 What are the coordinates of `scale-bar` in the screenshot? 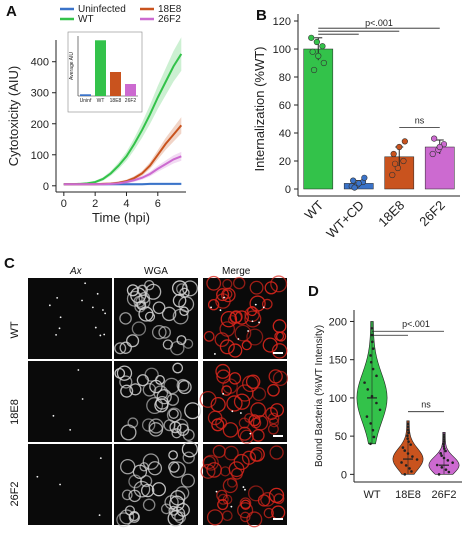 It's located at (278, 353).